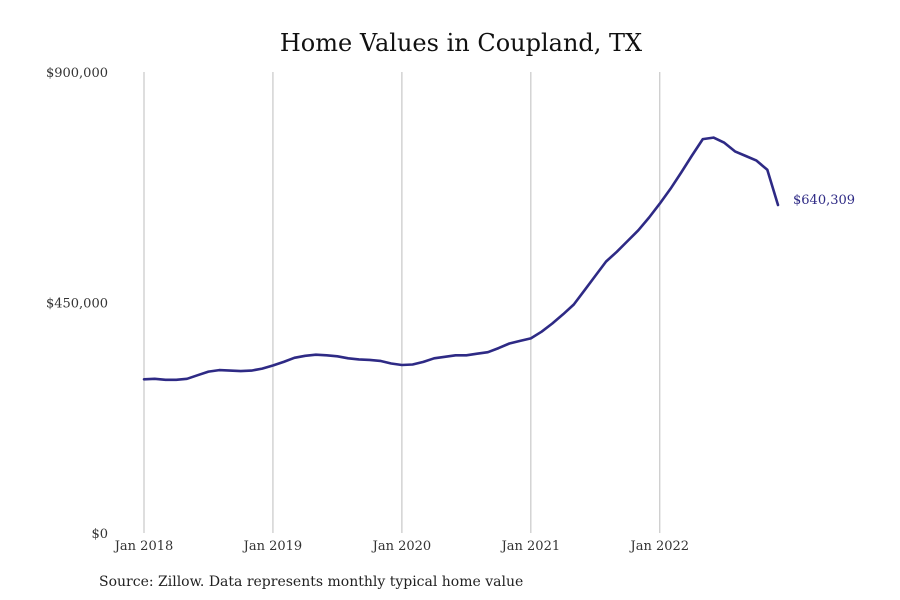 The height and width of the screenshot is (600, 900). Describe the element at coordinates (77, 73) in the screenshot. I see `y-tick-label: $900,000` at that location.